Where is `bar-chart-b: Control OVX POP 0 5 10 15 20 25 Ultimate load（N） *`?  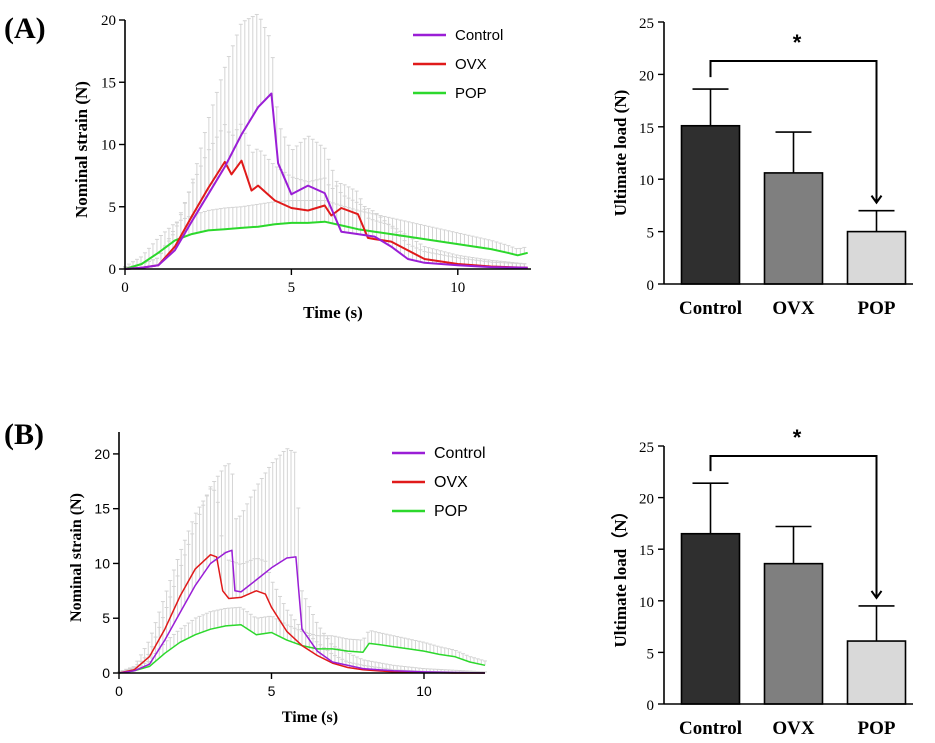 bar-chart-b: Control OVX POP 0 5 10 15 20 25 Ultimate load（N） * is located at coordinates (761, 582).